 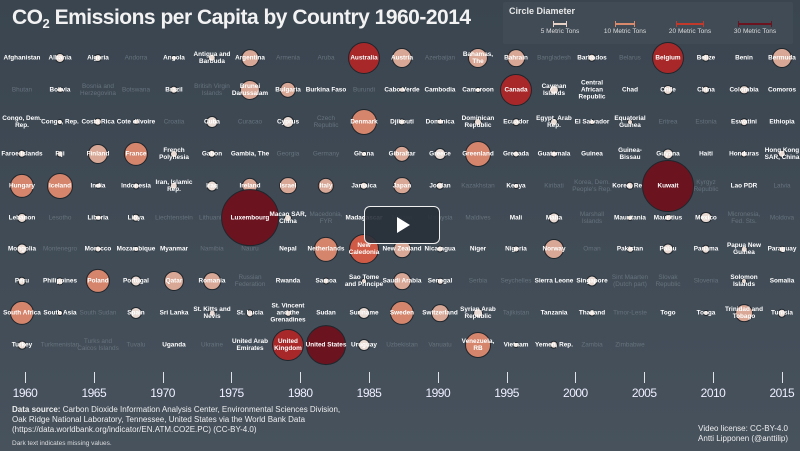 I want to click on country-label: Malaysia, so click(x=440, y=217).